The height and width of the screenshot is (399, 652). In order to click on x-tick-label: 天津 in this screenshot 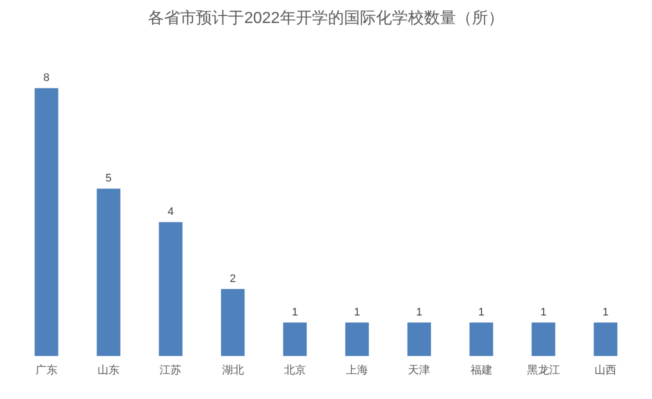, I will do `click(419, 370)`.